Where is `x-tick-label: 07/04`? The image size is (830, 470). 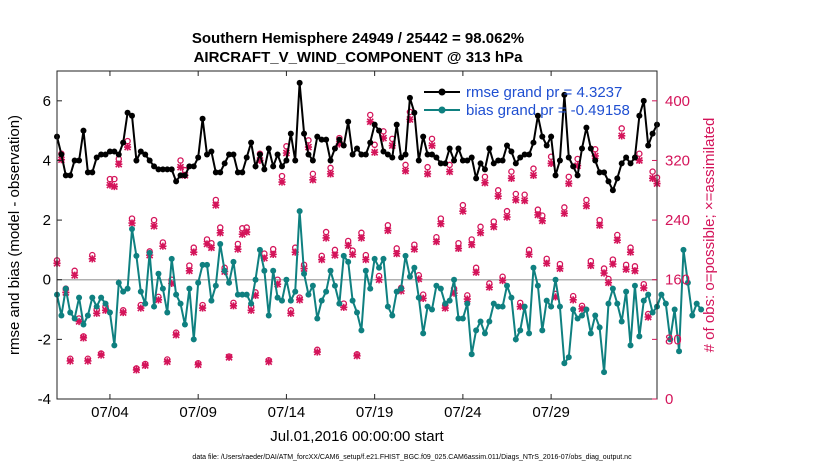
x-tick-label: 07/04 is located at coordinates (110, 412).